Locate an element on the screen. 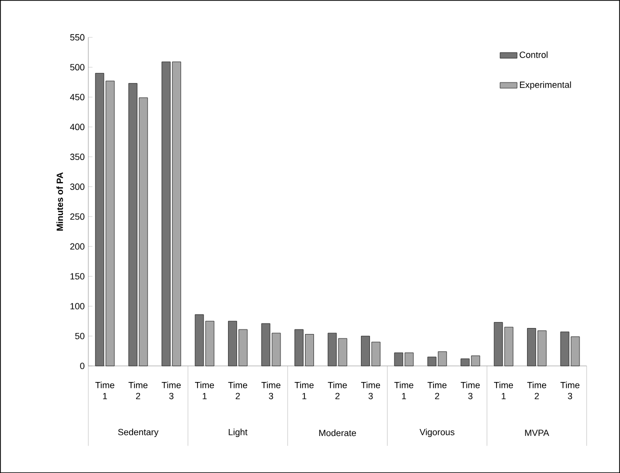 The height and width of the screenshot is (473, 620). text: Moderate is located at coordinates (337, 432).